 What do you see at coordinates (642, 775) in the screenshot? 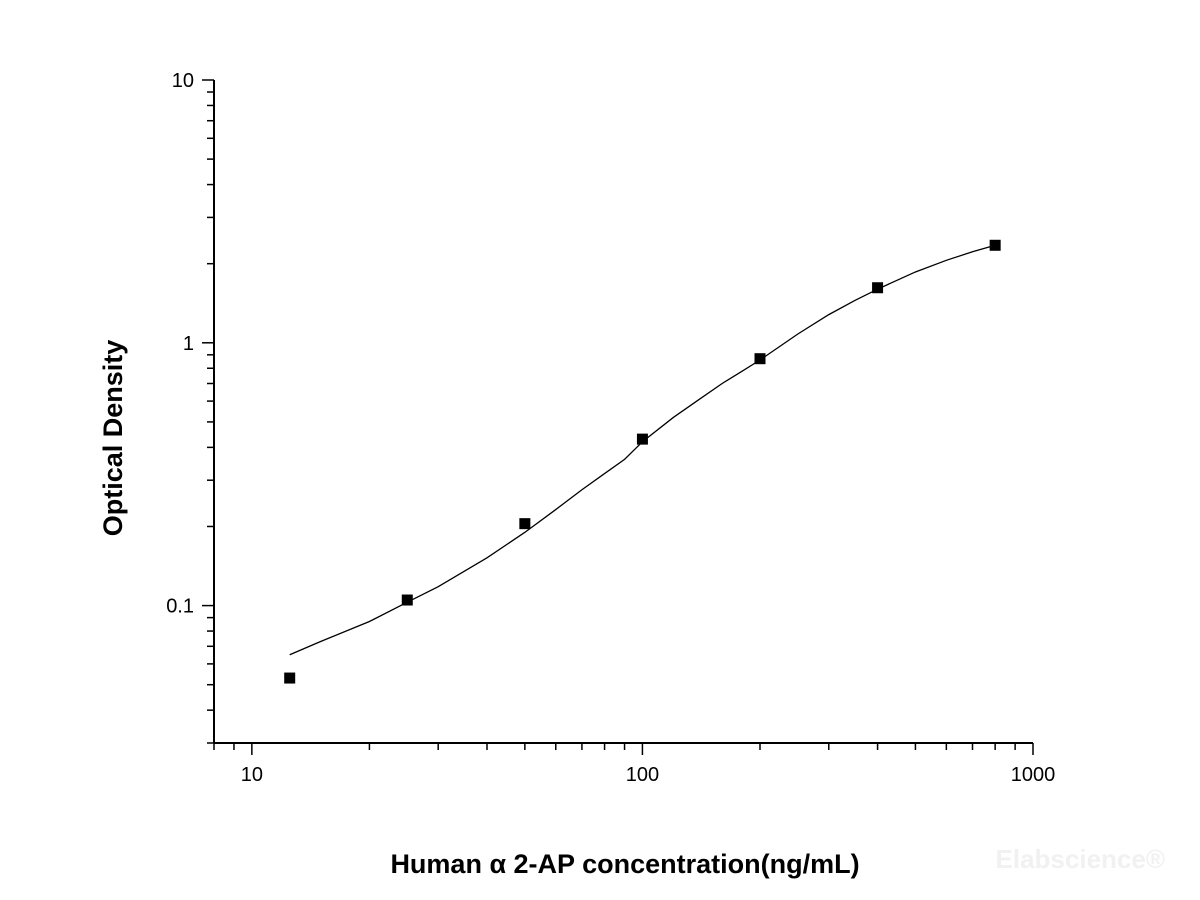
I see `x-tick-label: 100` at bounding box center [642, 775].